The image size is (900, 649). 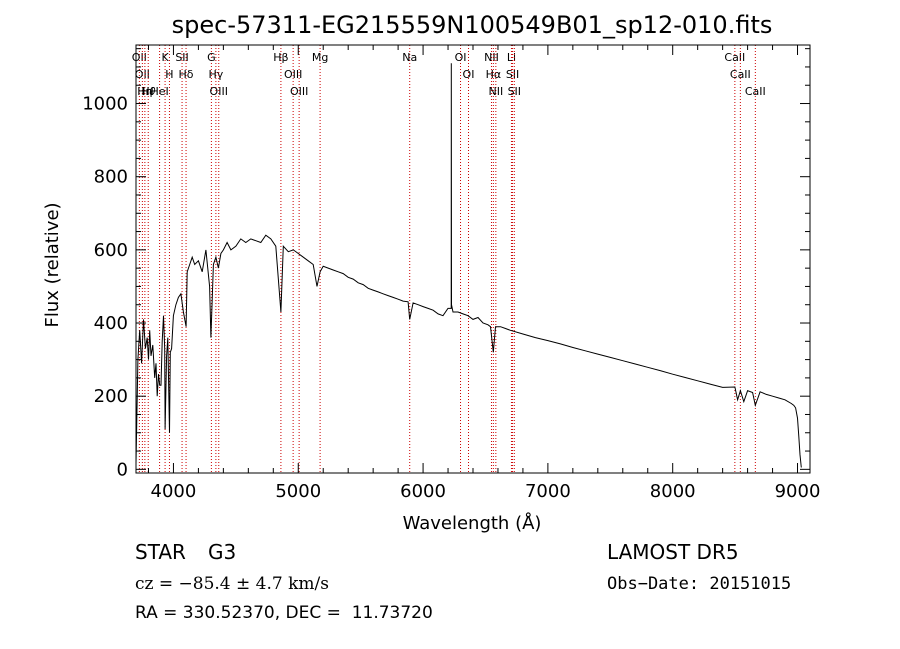 I want to click on line-marker-label: Hγ, so click(x=215, y=74).